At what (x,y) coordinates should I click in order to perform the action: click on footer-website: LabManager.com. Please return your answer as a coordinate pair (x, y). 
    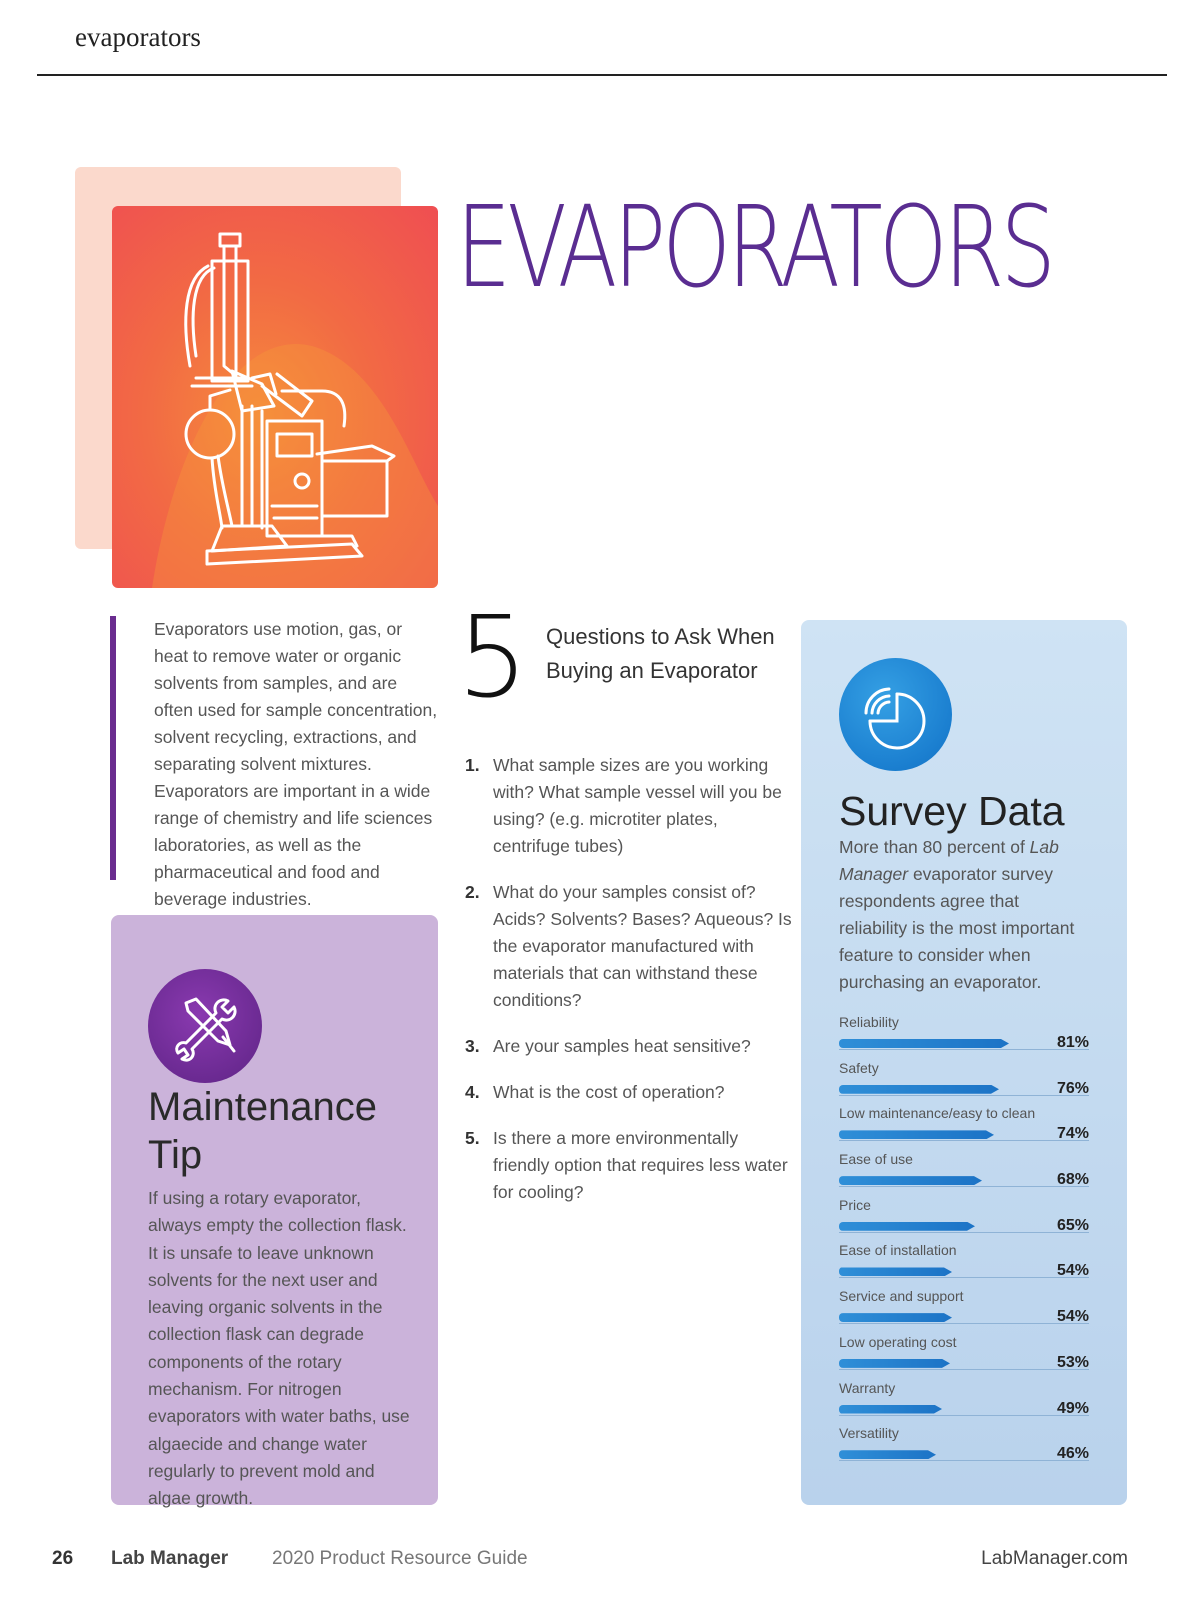
    Looking at the image, I should click on (1054, 1558).